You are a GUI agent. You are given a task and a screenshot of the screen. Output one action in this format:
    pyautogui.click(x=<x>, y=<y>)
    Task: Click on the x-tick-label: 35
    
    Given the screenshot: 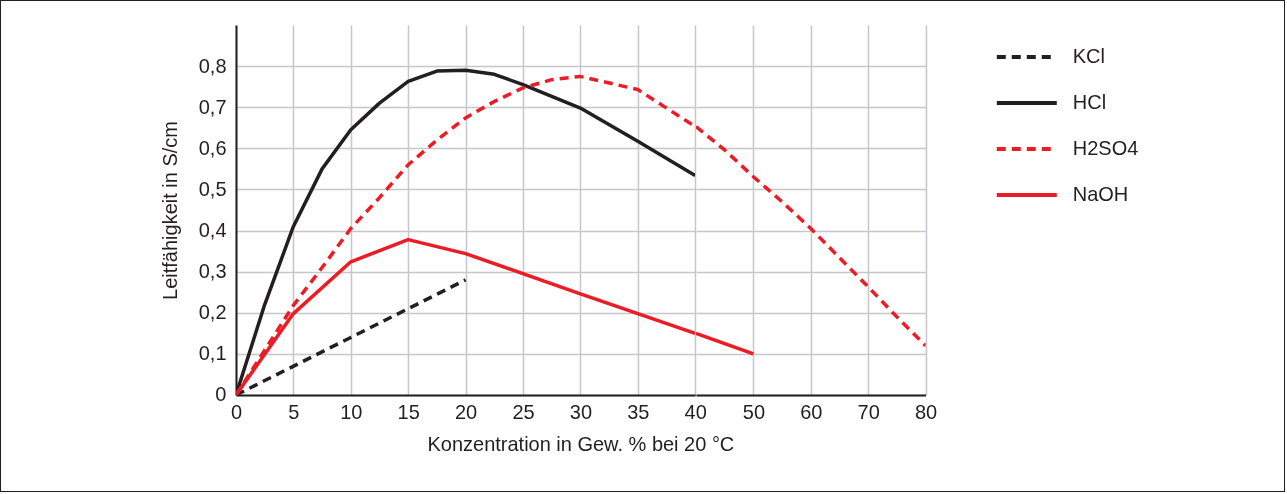 What is the action you would take?
    pyautogui.click(x=638, y=412)
    